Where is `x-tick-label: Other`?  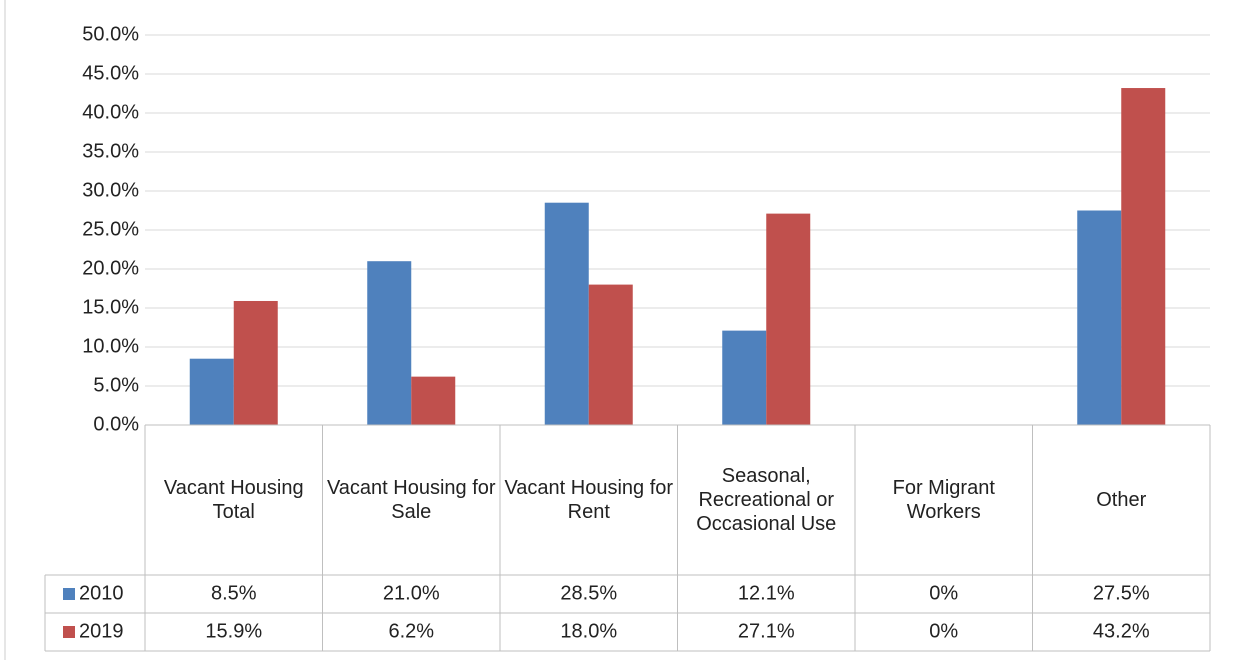
x-tick-label: Other is located at coordinates (1121, 500).